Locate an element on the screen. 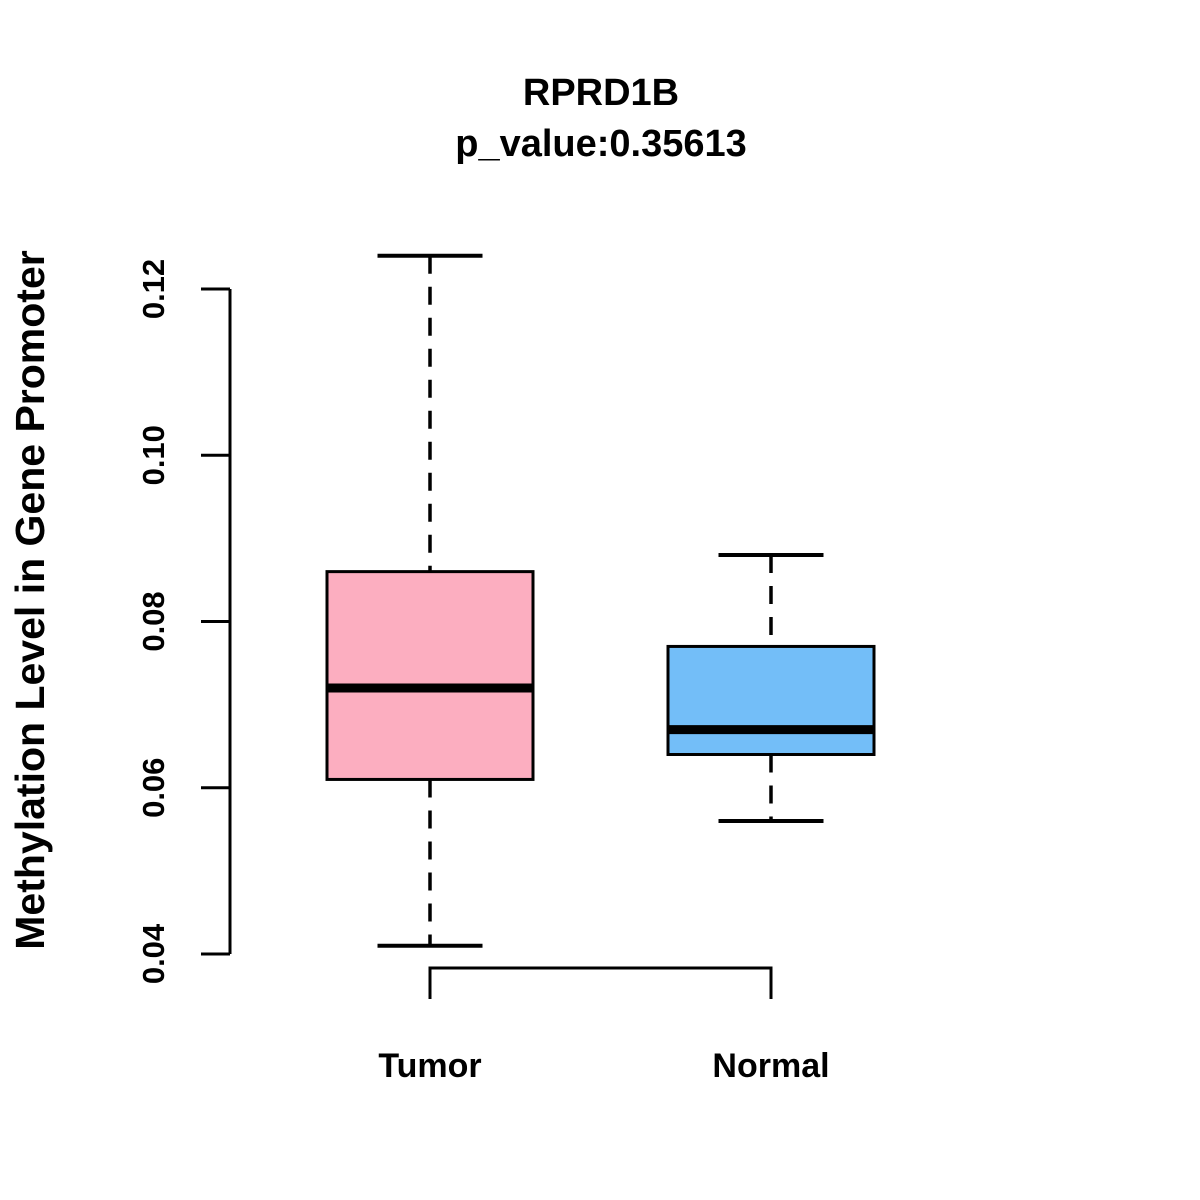  y-tick-label: 0.10 is located at coordinates (153, 455).